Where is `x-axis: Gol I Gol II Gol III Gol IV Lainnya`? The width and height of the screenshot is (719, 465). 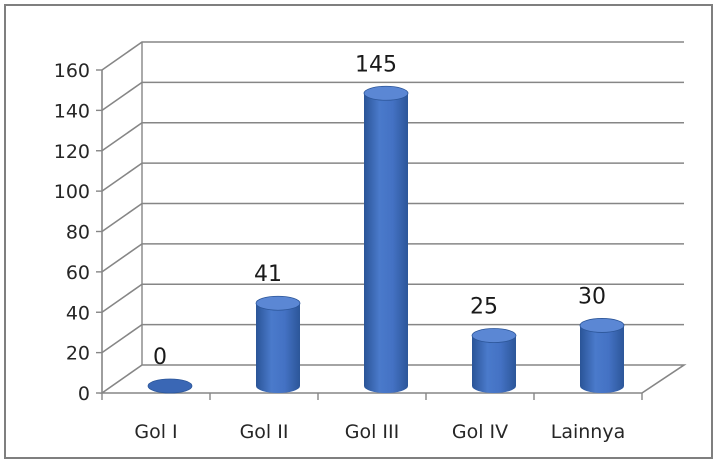
x-axis: Gol I Gol II Gol III Gol IV Lainnya is located at coordinates (372, 418).